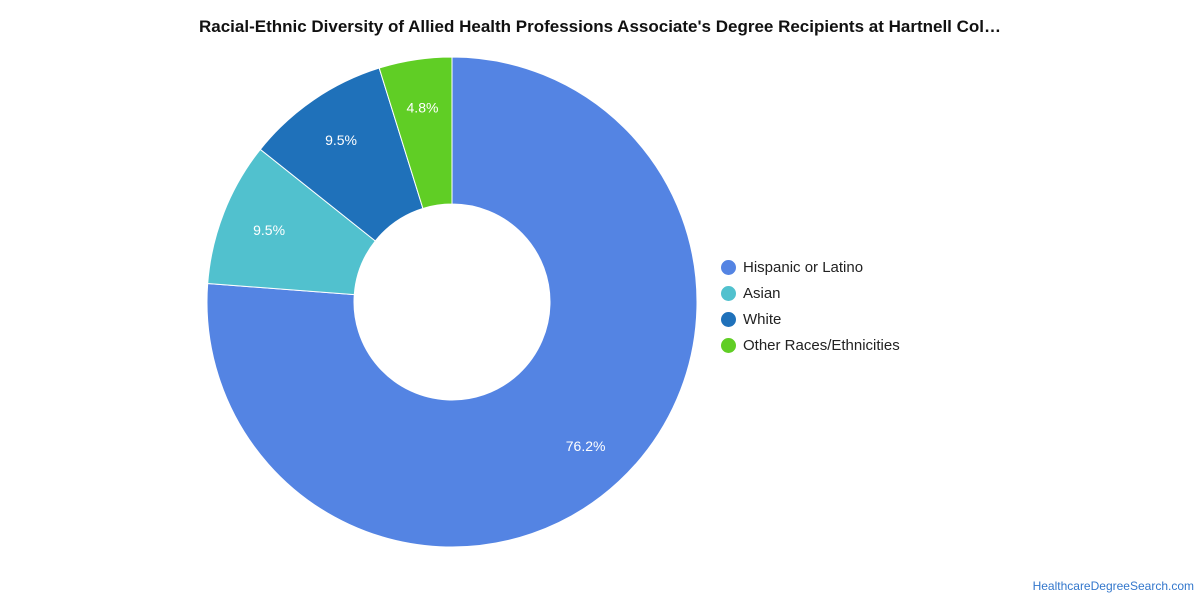 The width and height of the screenshot is (1200, 600). Describe the element at coordinates (341, 140) in the screenshot. I see `slice-label-white: 9.5%` at that location.